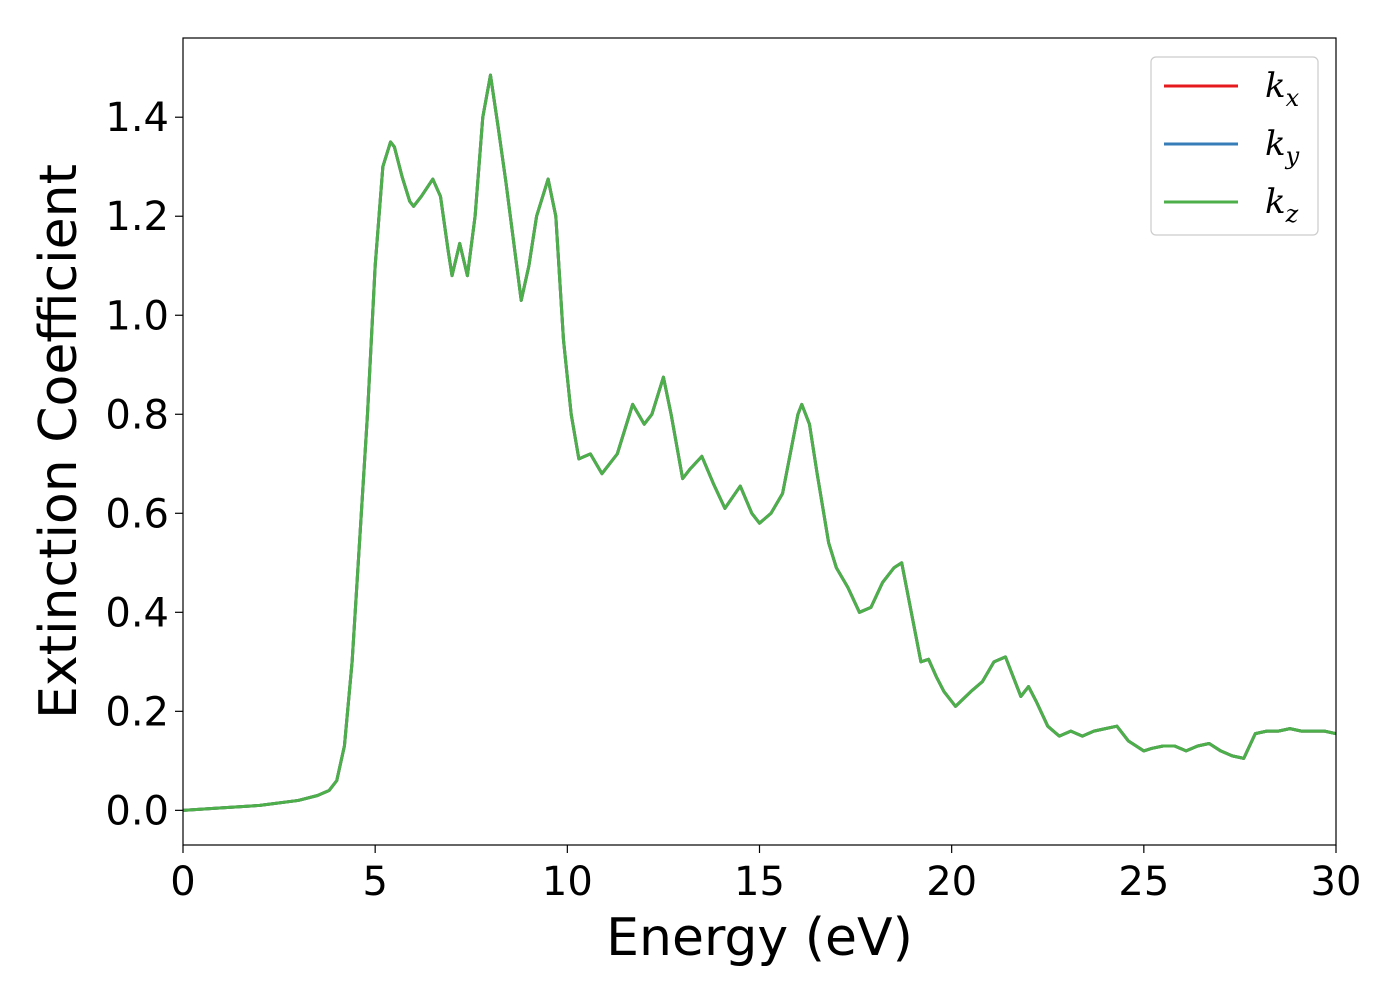 Image resolution: width=1400 pixels, height=1000 pixels. Describe the element at coordinates (137, 415) in the screenshot. I see `y-tick-label: 0.8` at that location.